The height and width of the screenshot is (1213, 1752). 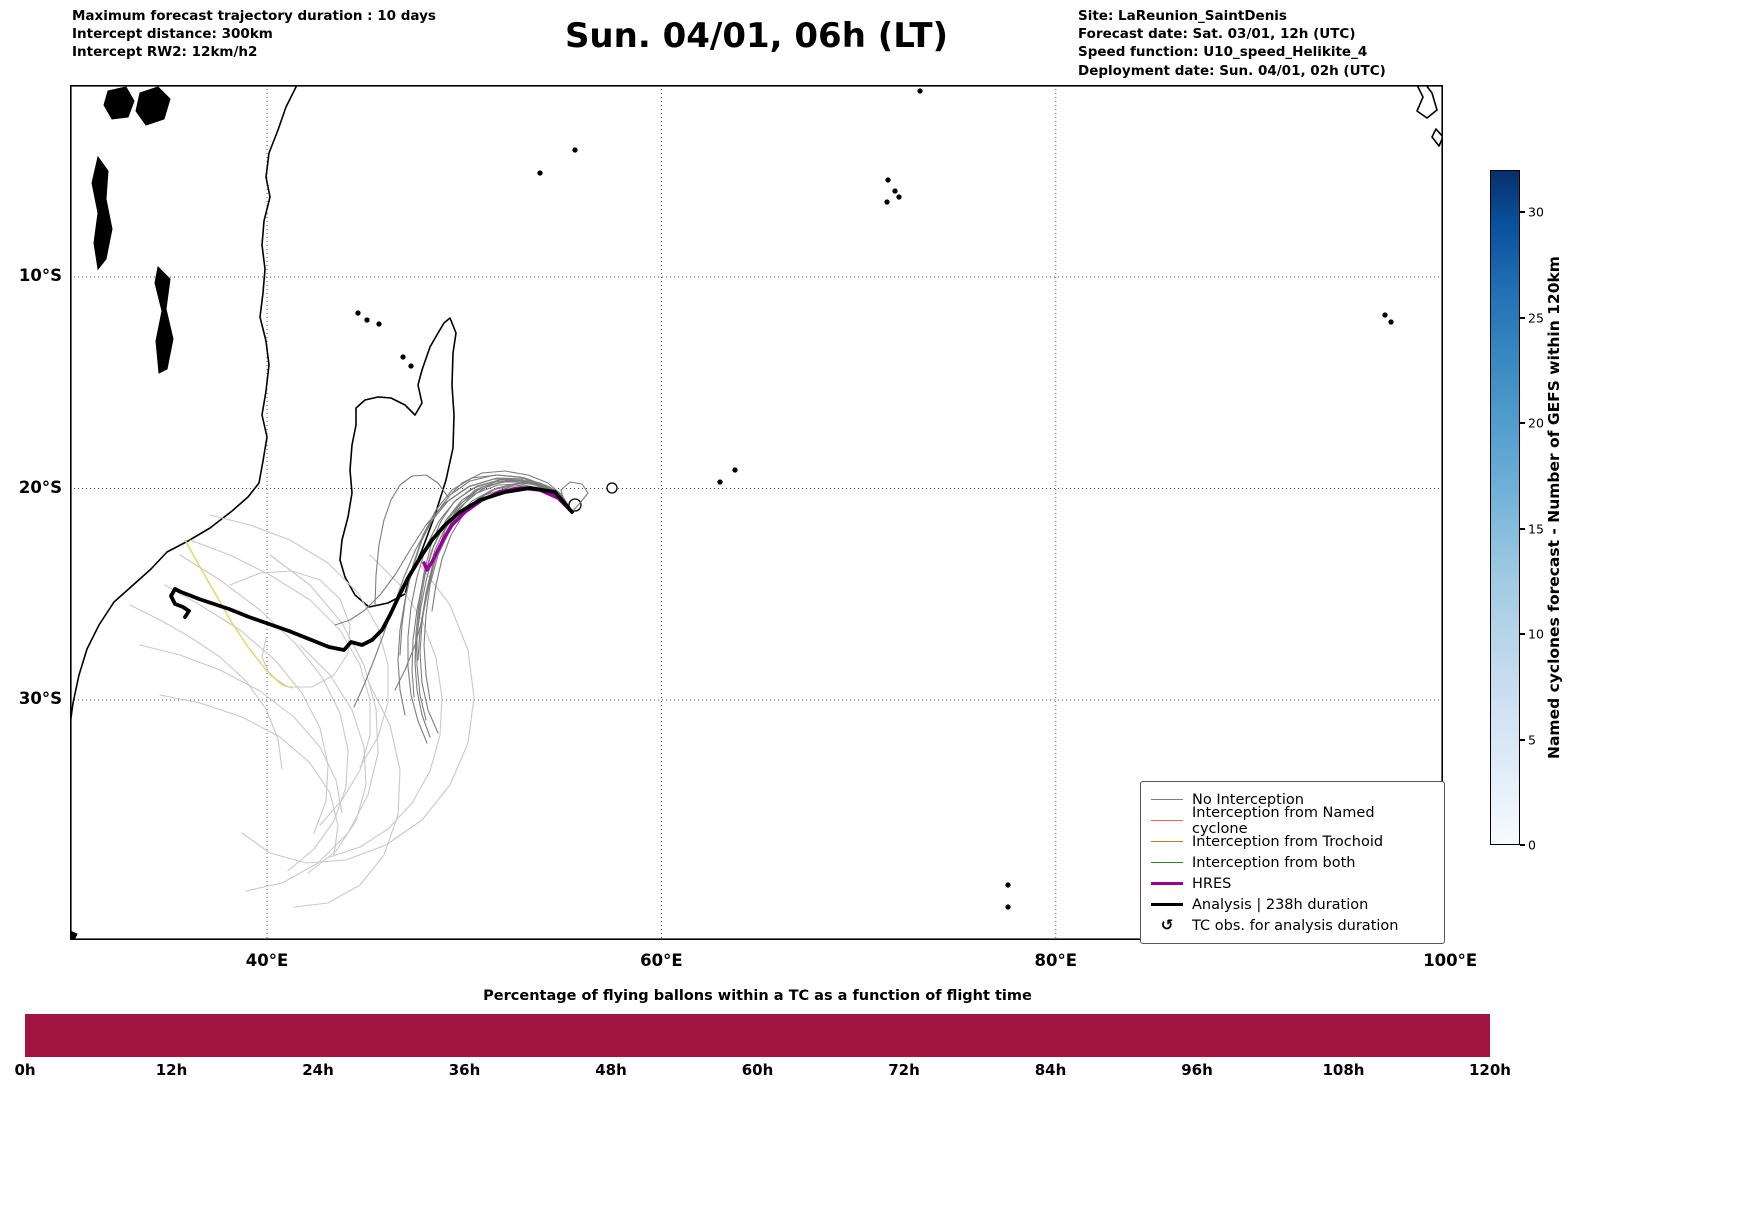 What do you see at coordinates (1217, 34) in the screenshot?
I see `annotation-line: Forecast date: Sat. 03/01, 12h (UTC)` at bounding box center [1217, 34].